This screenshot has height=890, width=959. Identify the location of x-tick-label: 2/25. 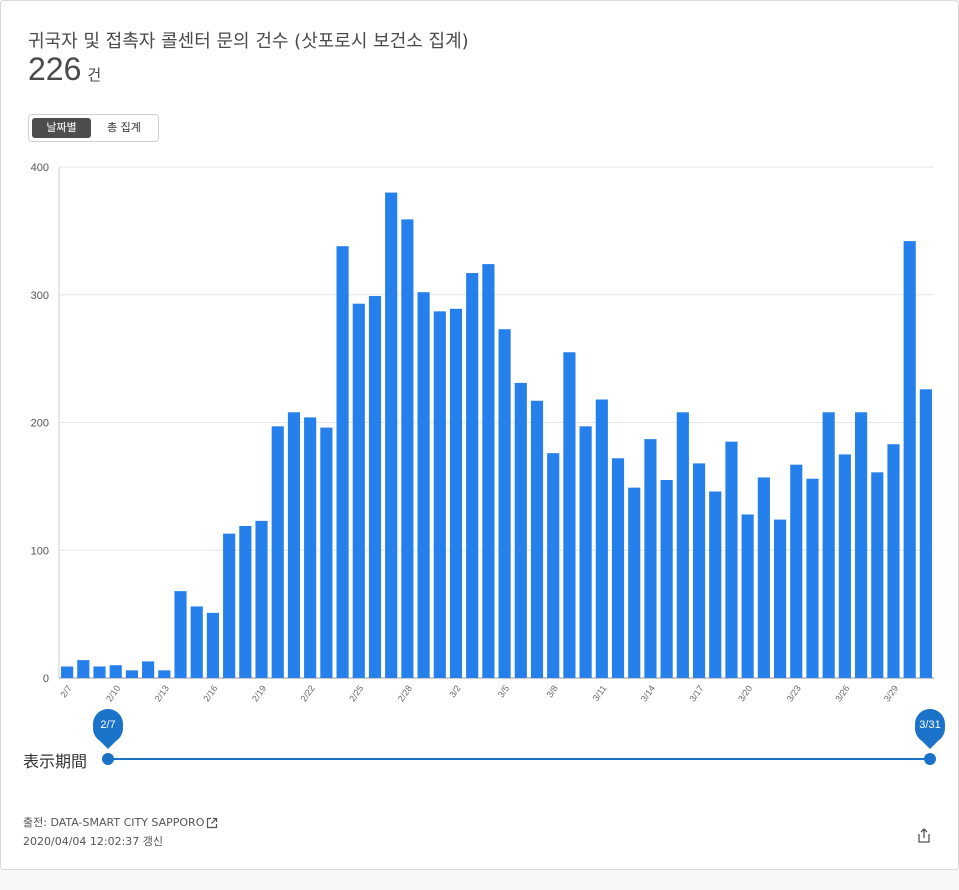
(356, 693).